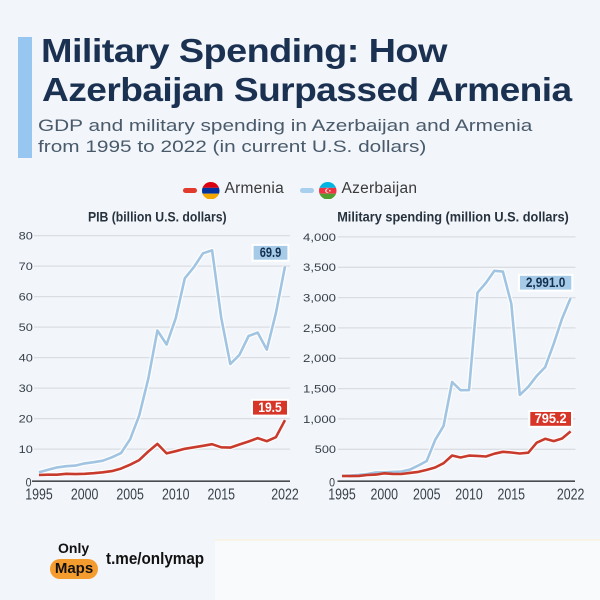 The image size is (600, 600). Describe the element at coordinates (319, 329) in the screenshot. I see `svg-text: 2,500` at that location.